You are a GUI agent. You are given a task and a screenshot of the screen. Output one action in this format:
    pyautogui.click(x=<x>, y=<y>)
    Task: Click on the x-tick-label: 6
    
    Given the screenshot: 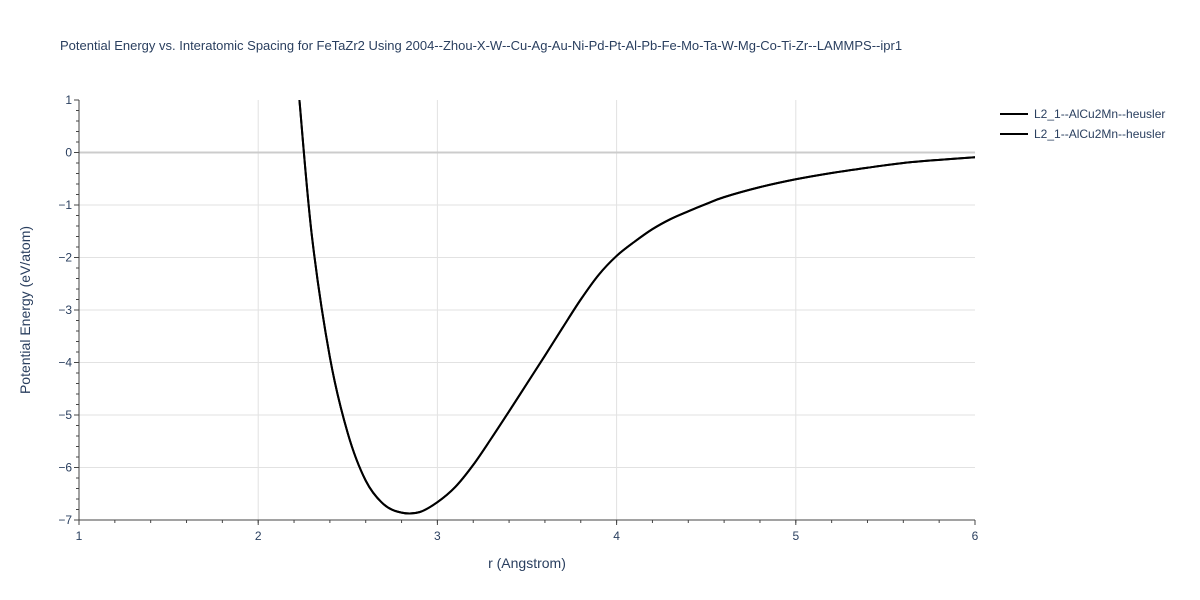 What is the action you would take?
    pyautogui.click(x=975, y=536)
    